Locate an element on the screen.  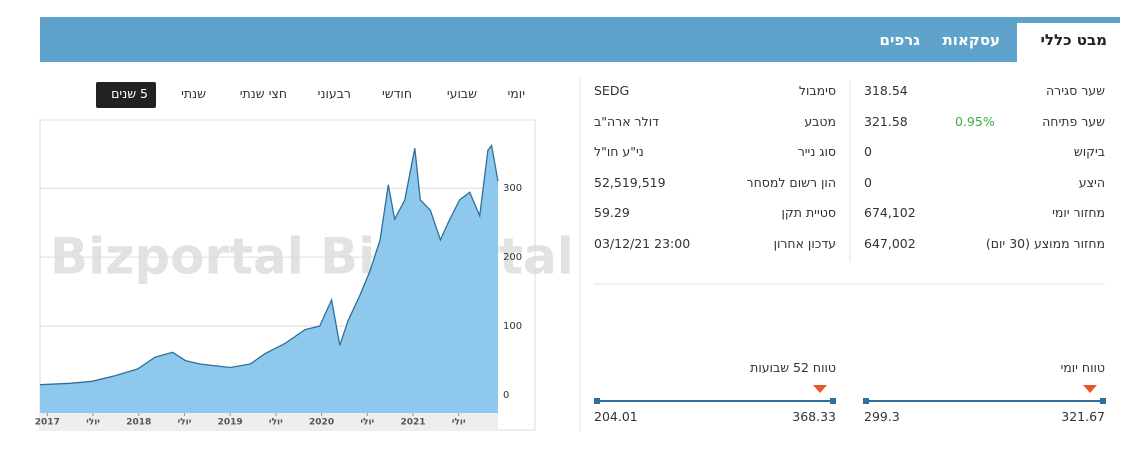
range-title: טווח יומי is located at coordinates (1082, 367).